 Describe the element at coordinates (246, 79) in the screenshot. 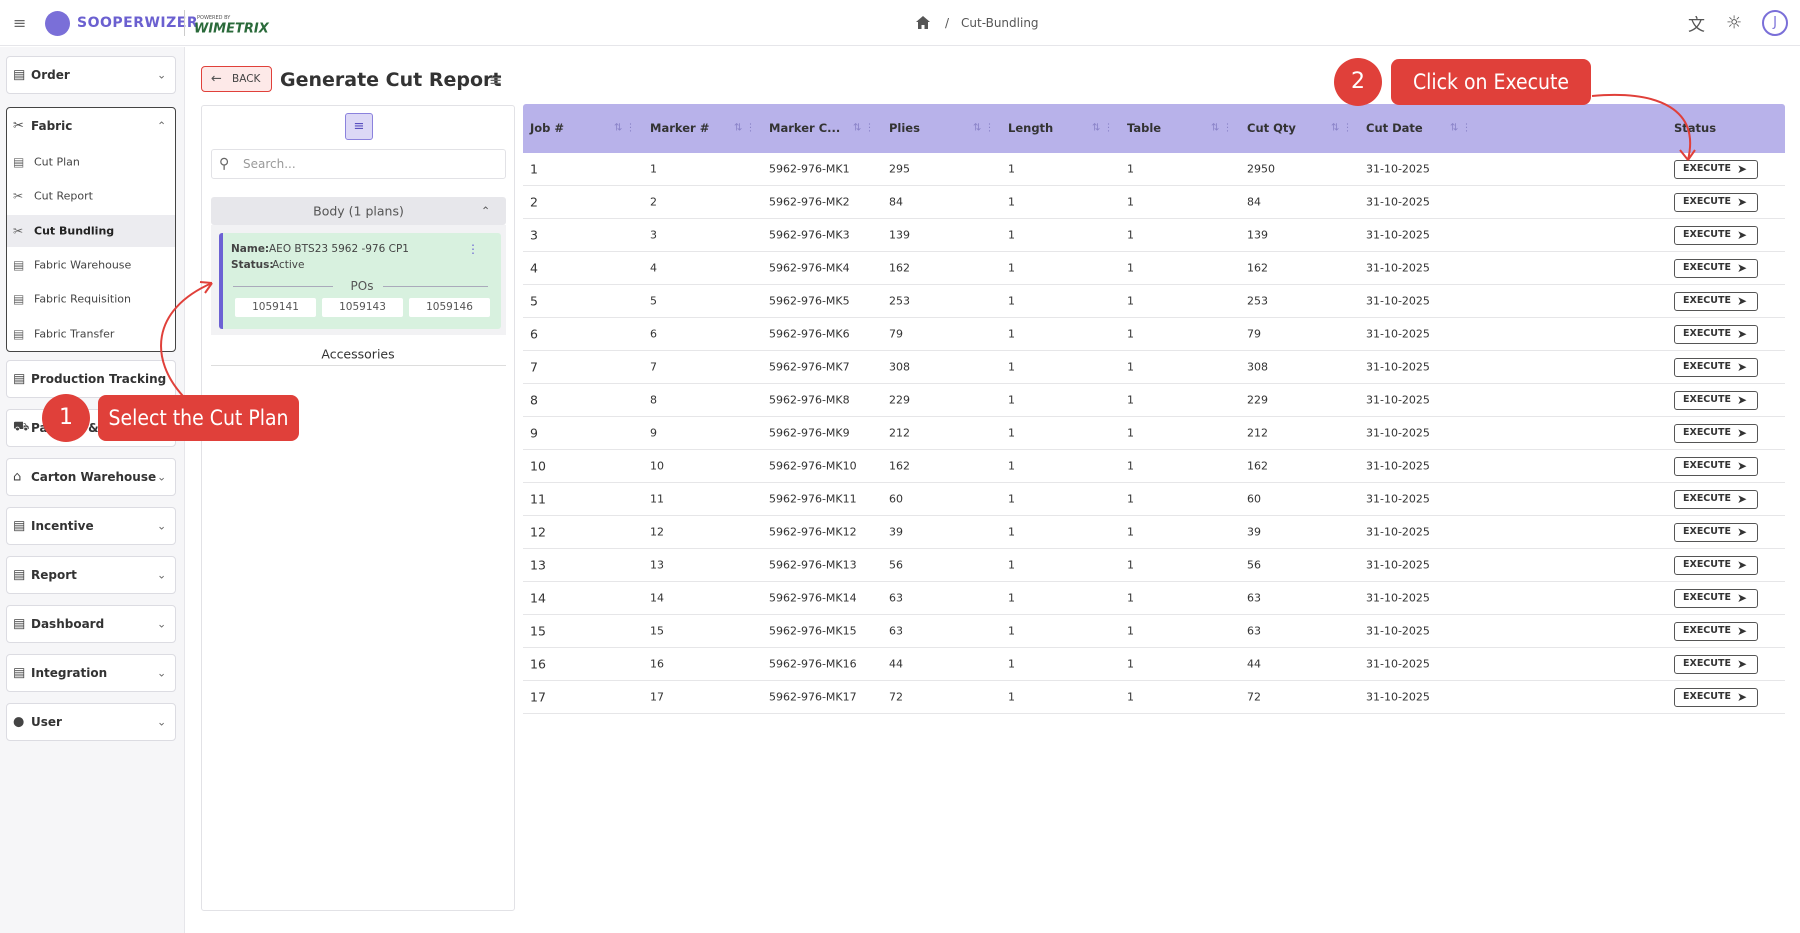

I see `back-label: BACK` at that location.